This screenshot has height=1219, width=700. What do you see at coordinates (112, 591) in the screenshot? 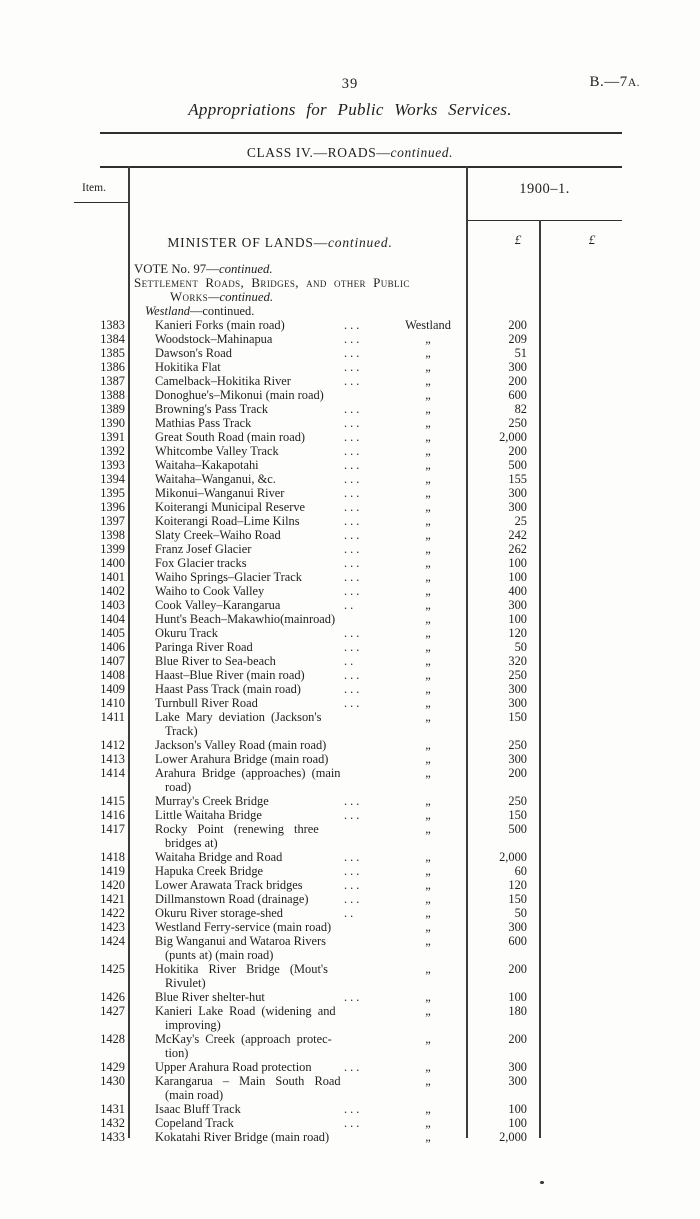
I see `item-number: 1402` at bounding box center [112, 591].